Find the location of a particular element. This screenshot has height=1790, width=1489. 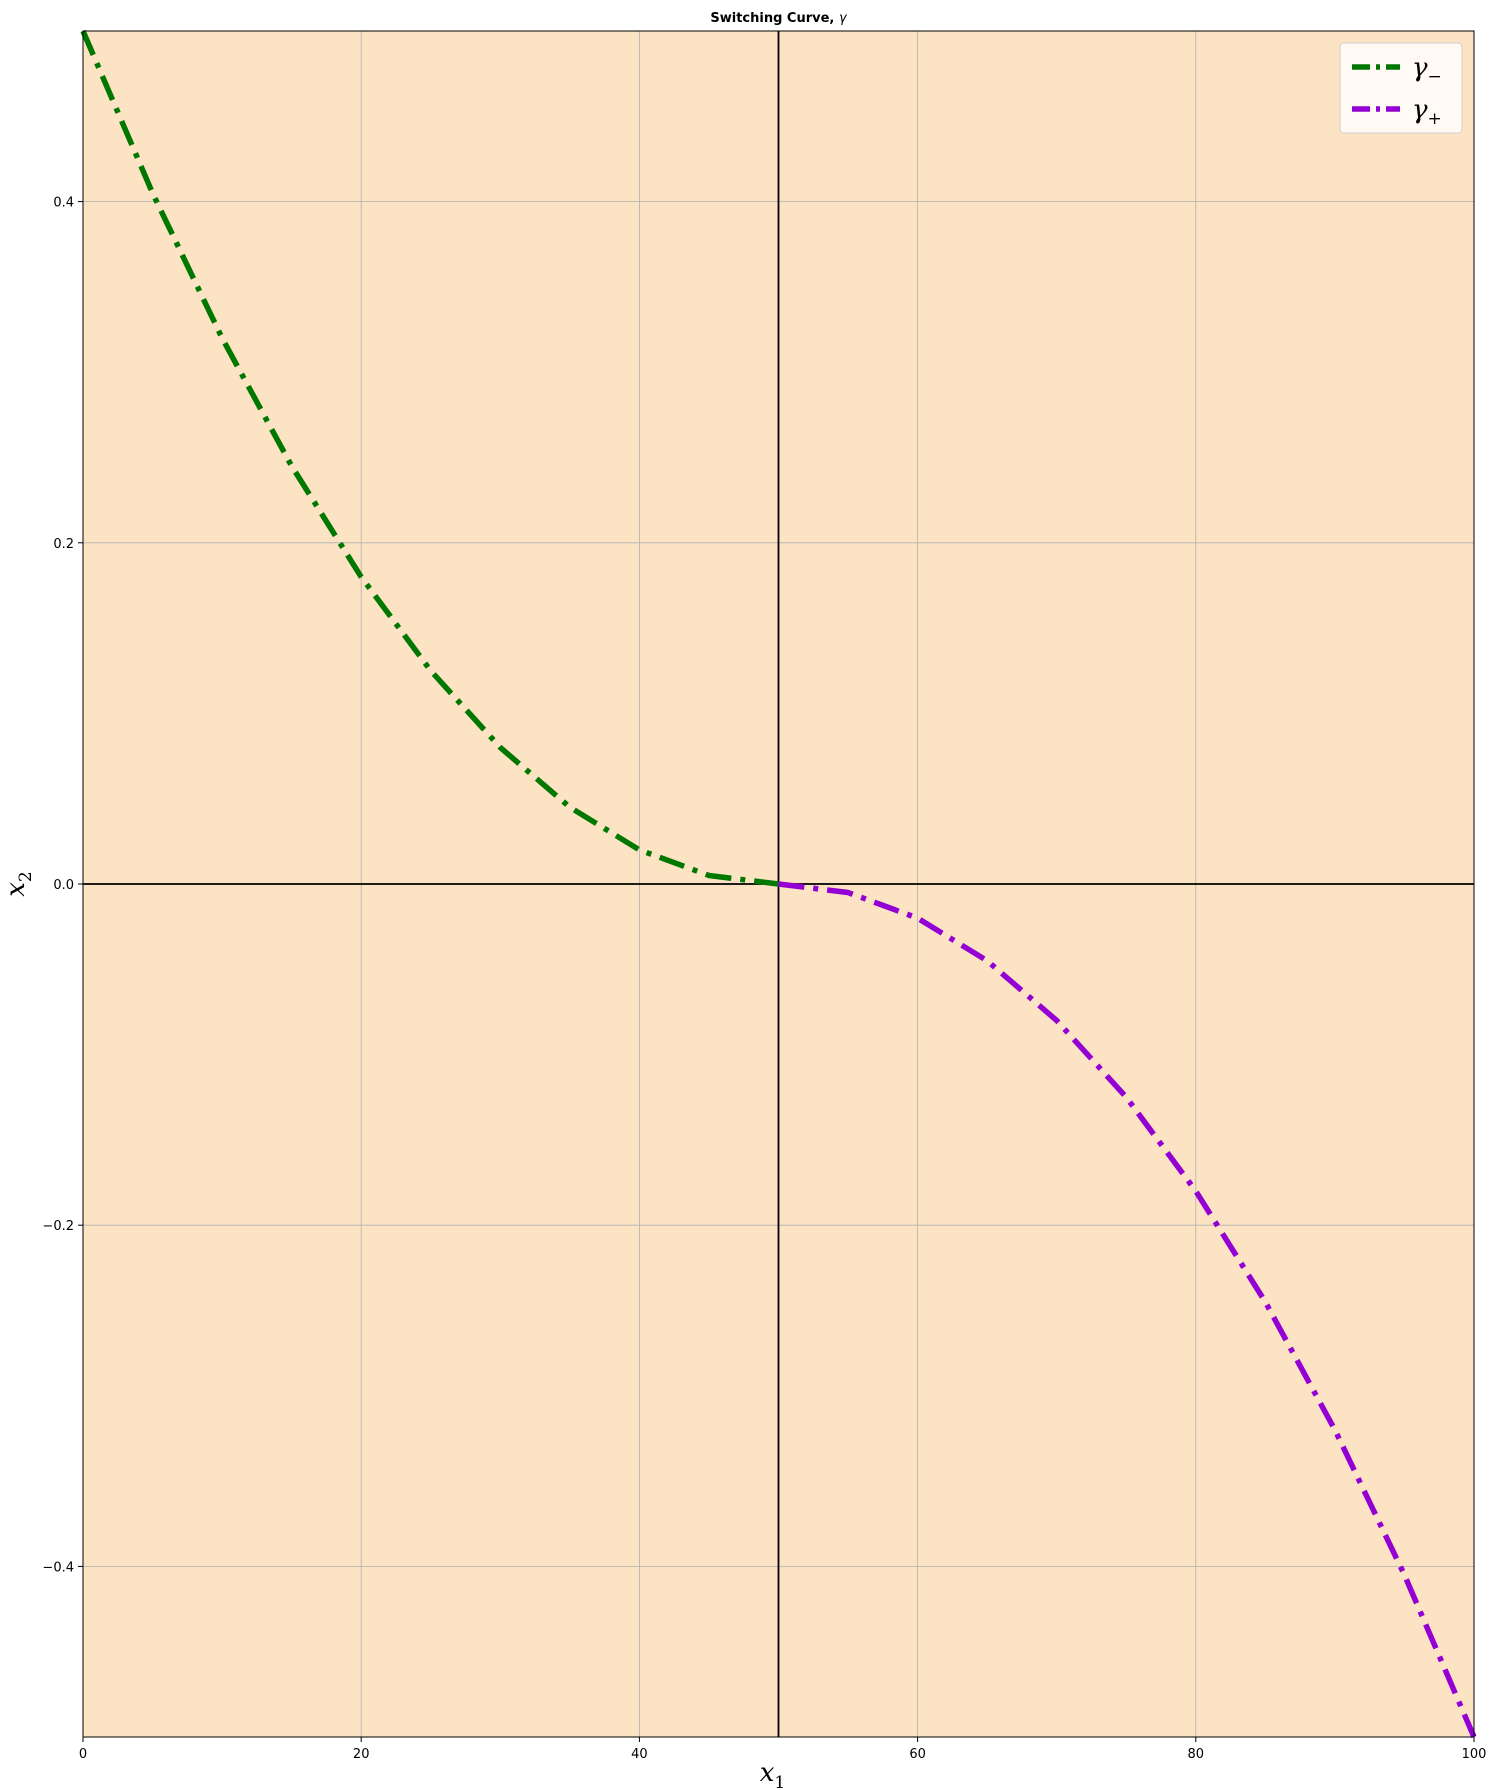

legend-label-1: γ+ is located at coordinates (1427, 112).